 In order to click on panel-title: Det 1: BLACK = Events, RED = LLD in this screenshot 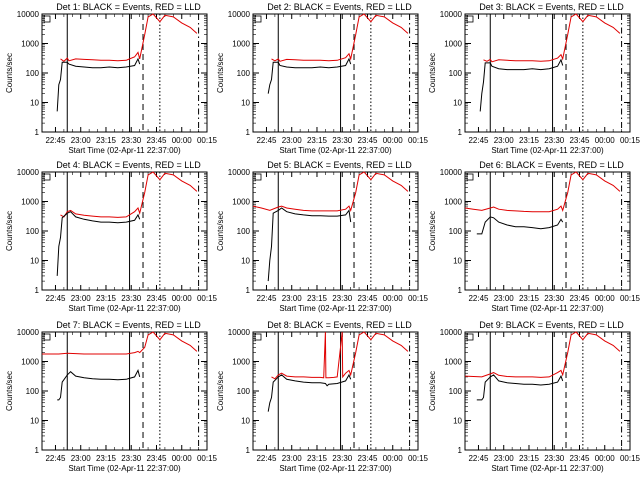, I will do `click(128, 7)`.